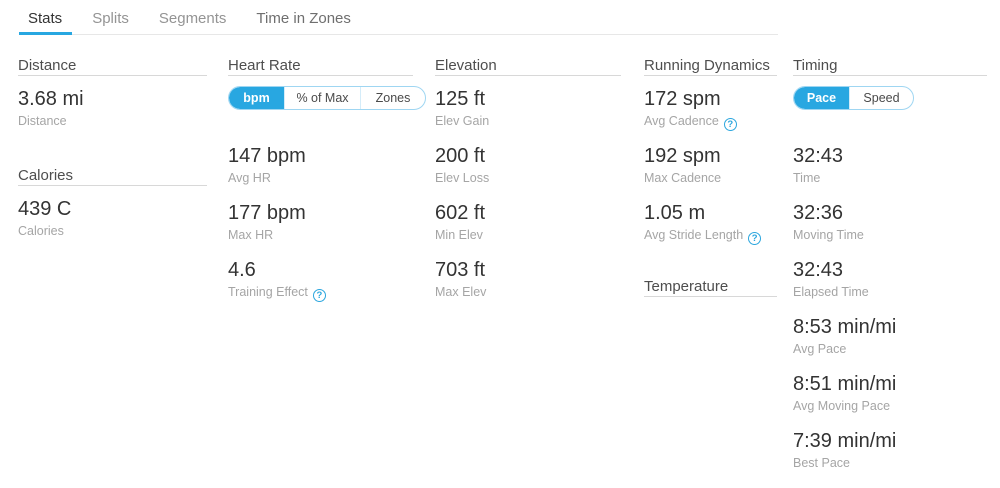 The width and height of the screenshot is (1000, 488). Describe the element at coordinates (845, 441) in the screenshot. I see `best-pace-value: 7:39 min/mi` at that location.